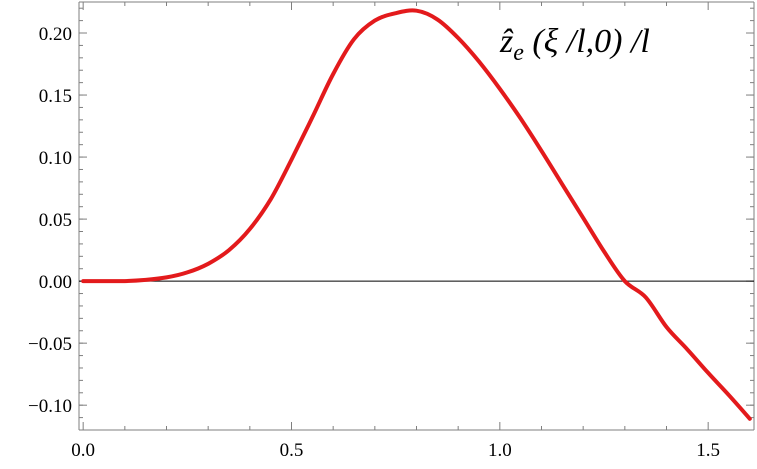  I want to click on y-tick-label: 0.10, so click(55, 158).